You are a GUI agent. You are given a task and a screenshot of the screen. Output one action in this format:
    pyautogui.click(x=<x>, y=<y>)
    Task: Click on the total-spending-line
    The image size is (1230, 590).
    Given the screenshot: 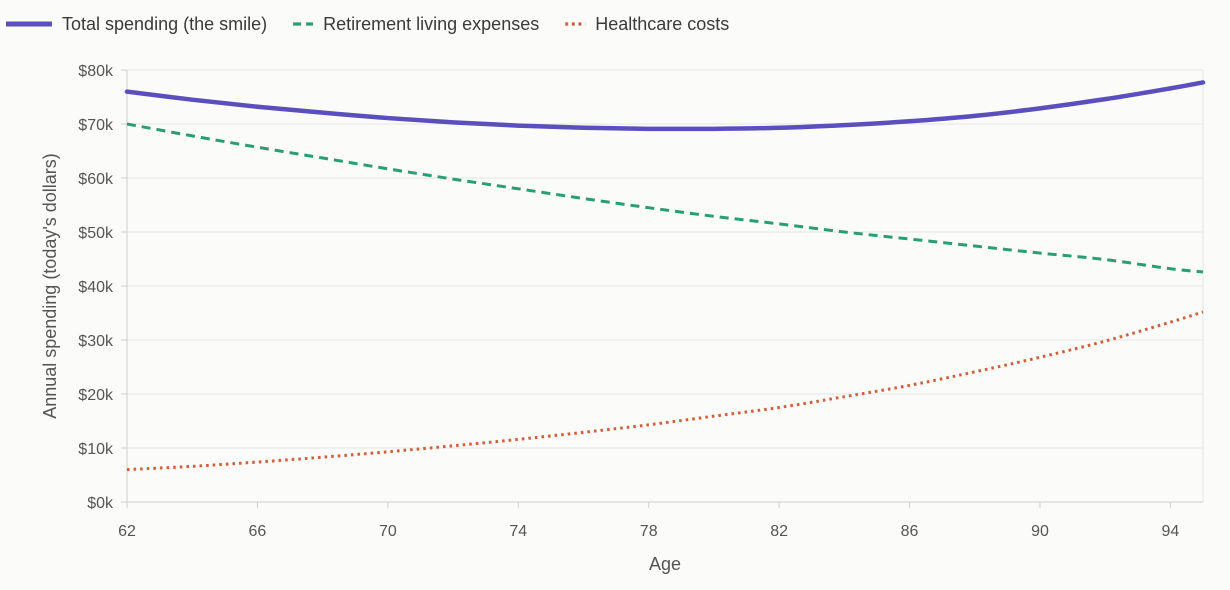 What is the action you would take?
    pyautogui.click(x=665, y=106)
    